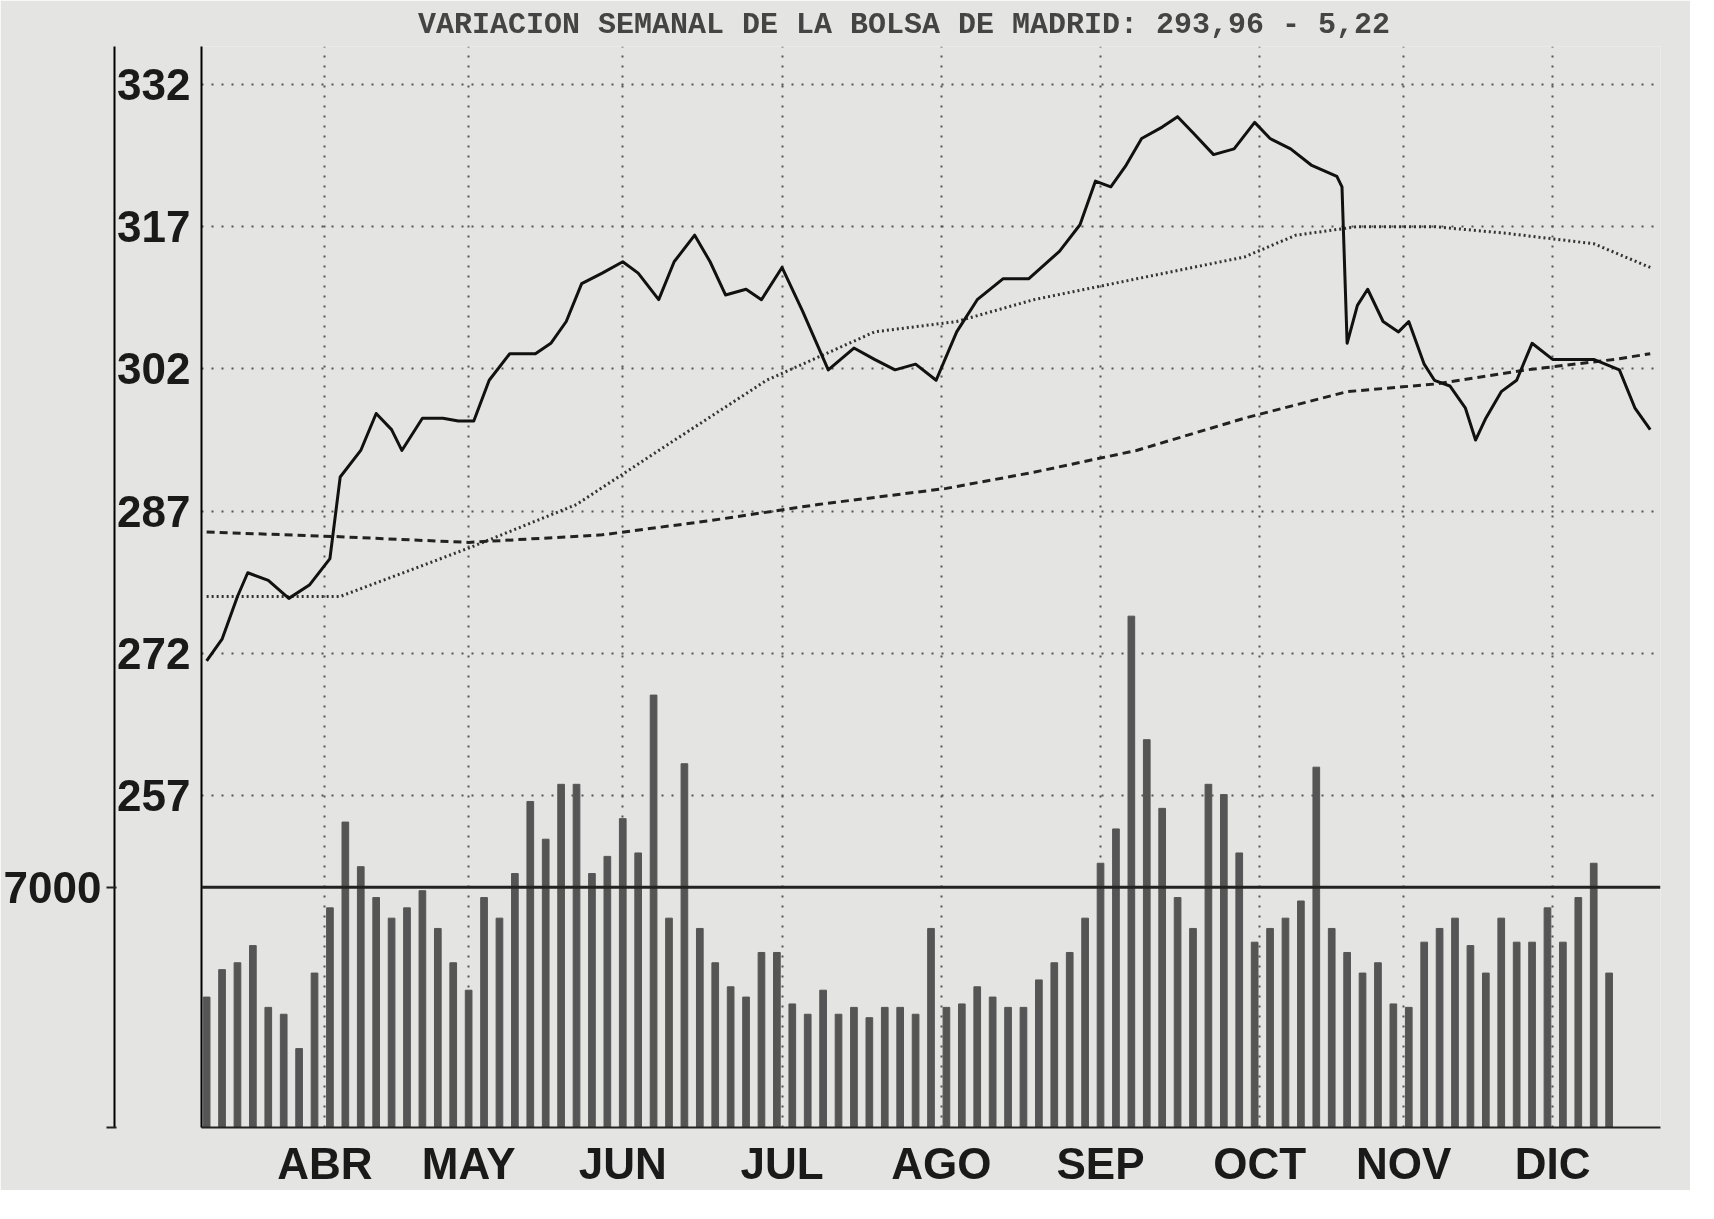  Describe the element at coordinates (468, 1163) in the screenshot. I see `x-tick-label: MAY` at that location.